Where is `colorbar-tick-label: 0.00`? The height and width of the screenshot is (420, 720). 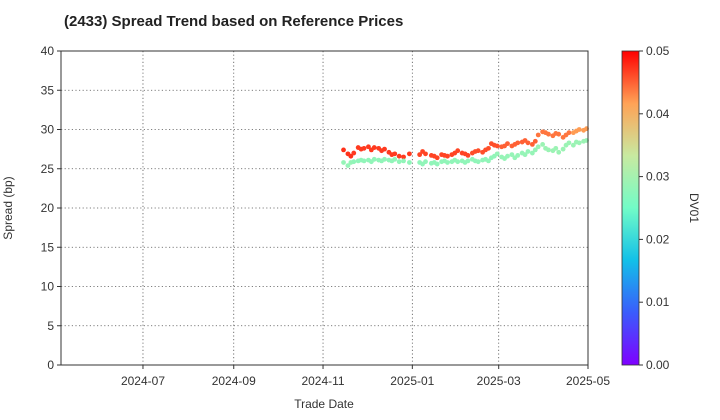
colorbar-tick-label: 0.00 is located at coordinates (658, 365).